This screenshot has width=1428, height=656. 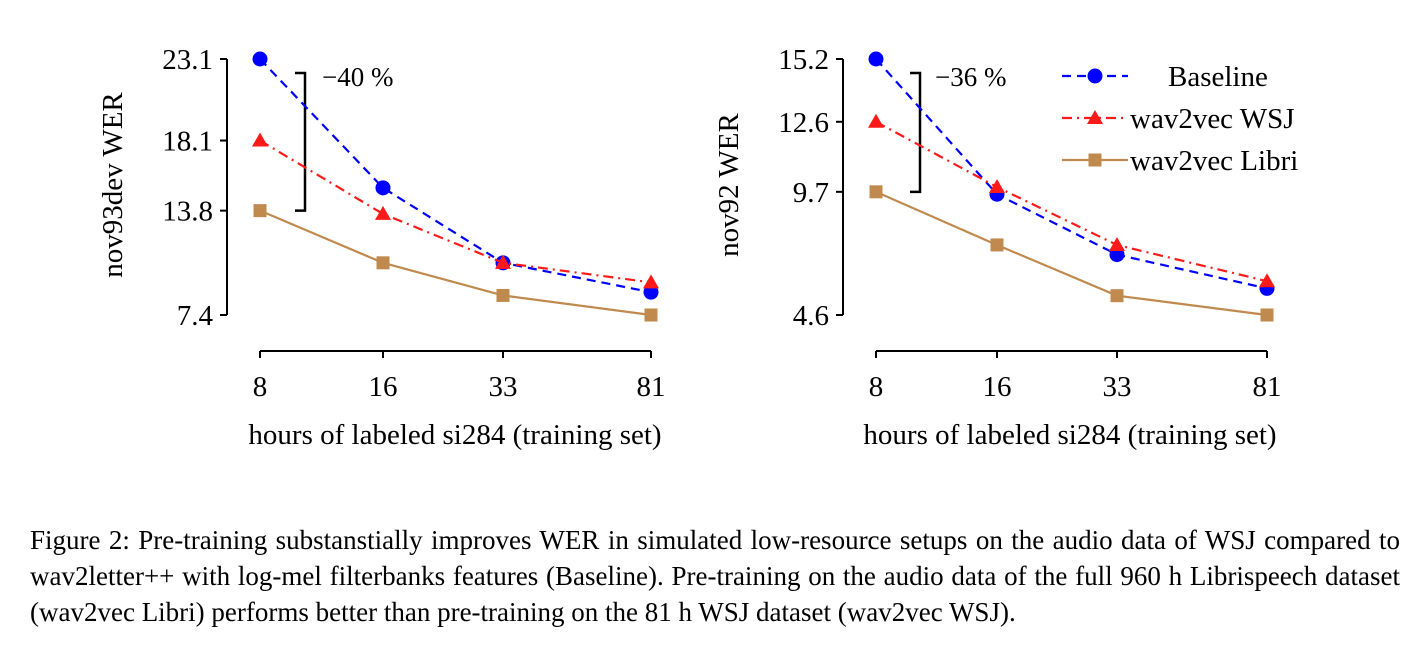 What do you see at coordinates (729, 185) in the screenshot?
I see `y-axis-label: nov92 WER` at bounding box center [729, 185].